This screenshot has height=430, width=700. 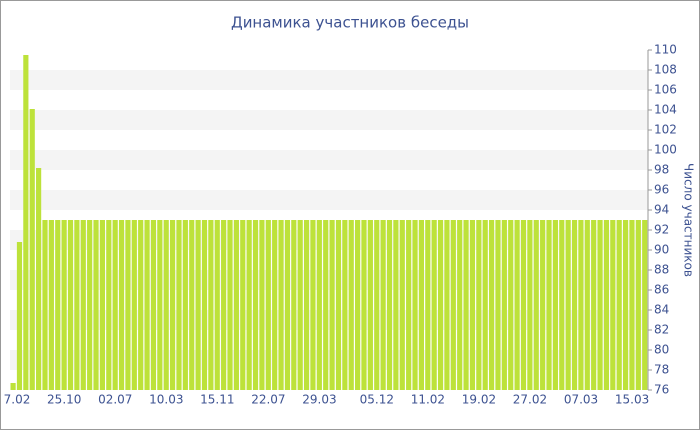 I want to click on x-tick-label: 07.03, so click(x=581, y=400).